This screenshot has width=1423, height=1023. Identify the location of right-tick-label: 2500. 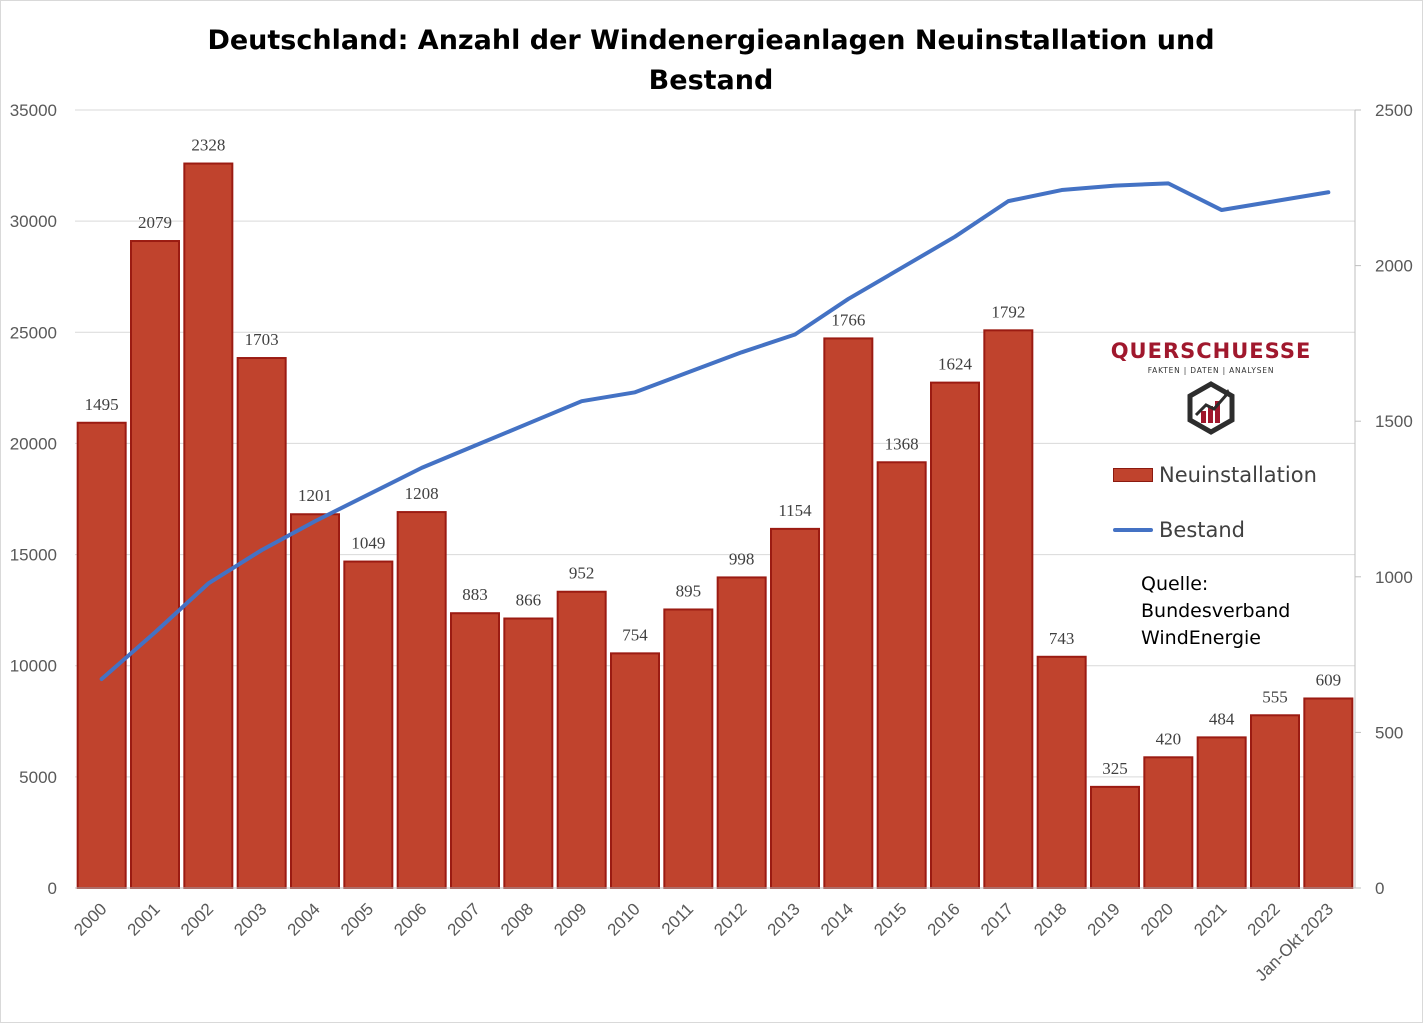
(1394, 110).